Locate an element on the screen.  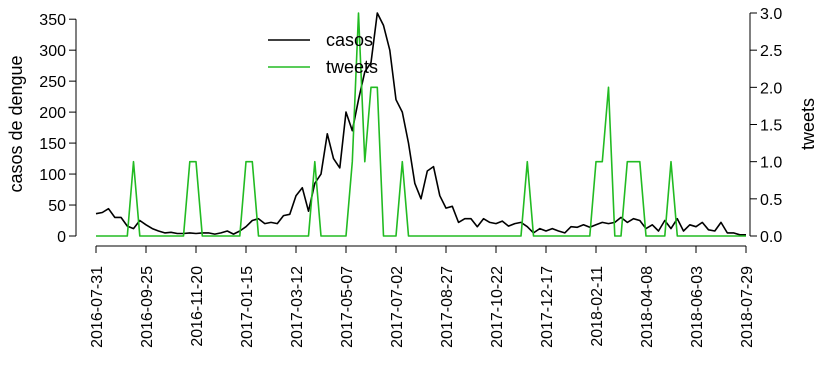
y-tick-label-right: 1.5 is located at coordinates (771, 126).